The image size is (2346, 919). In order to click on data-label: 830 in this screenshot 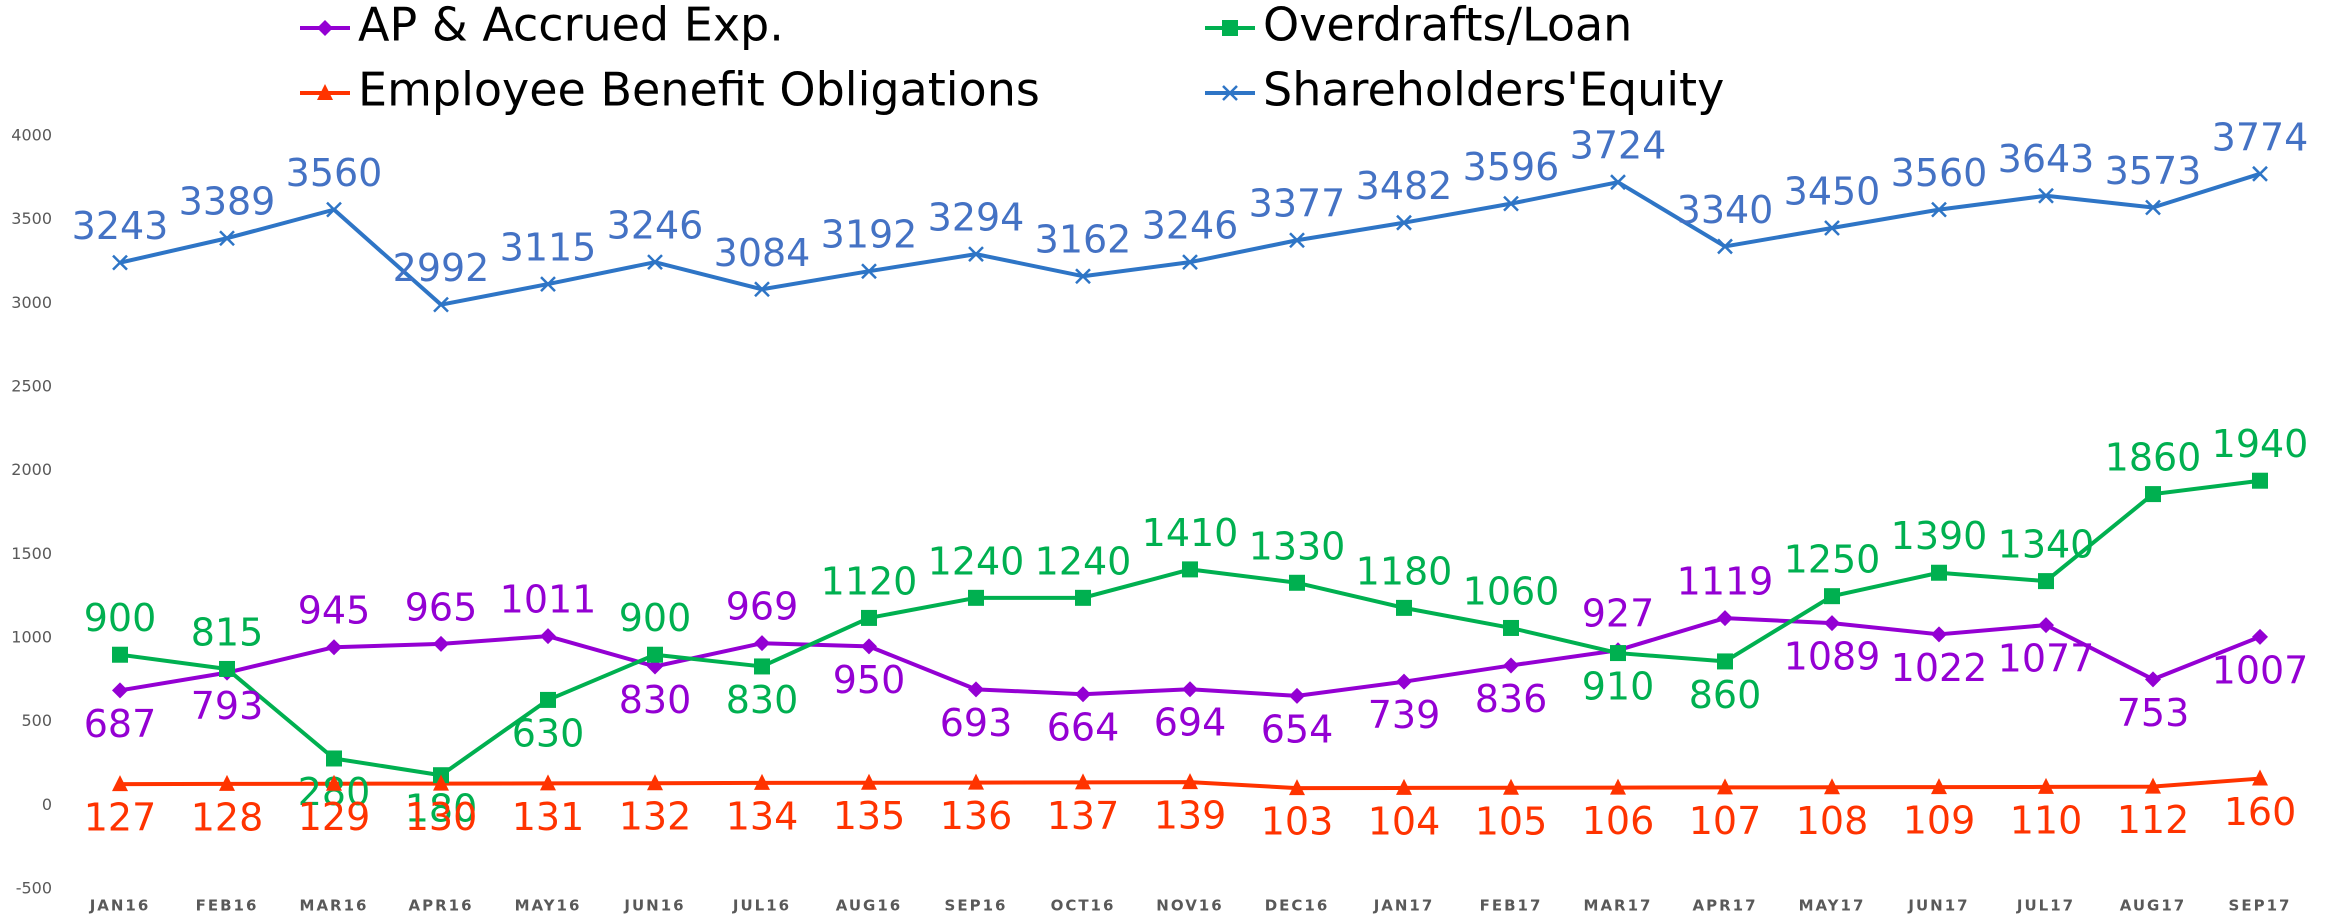, I will do `click(762, 700)`.